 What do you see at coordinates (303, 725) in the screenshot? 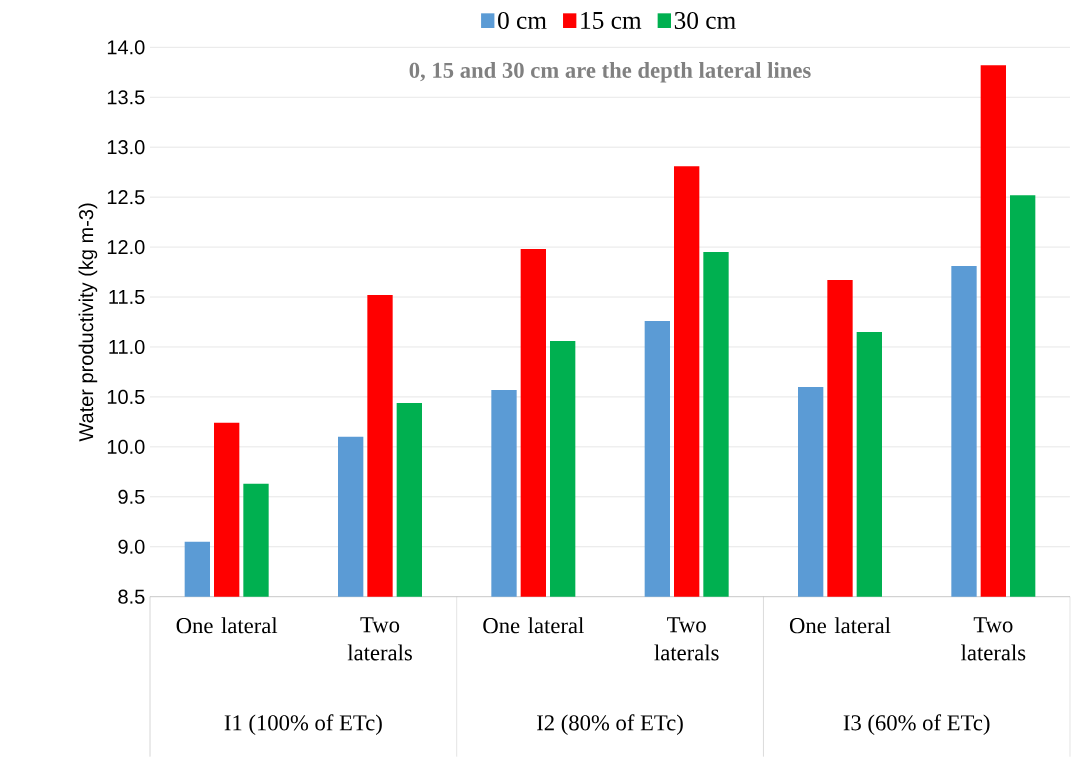
I see `text: I1 (100% of ETc)` at bounding box center [303, 725].